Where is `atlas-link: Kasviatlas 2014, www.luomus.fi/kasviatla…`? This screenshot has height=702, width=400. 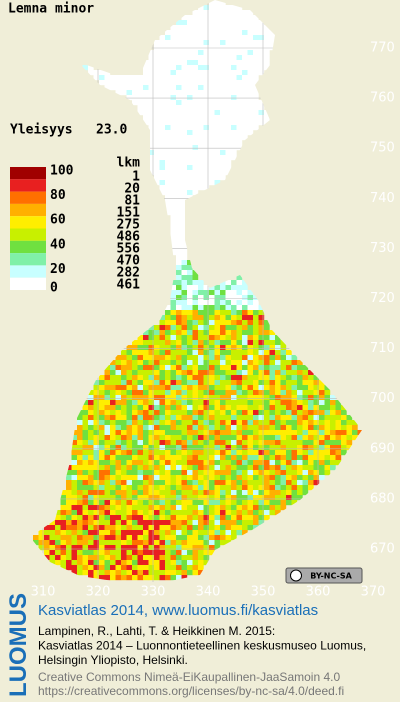 atlas-link: Kasviatlas 2014, www.luomus.fi/kasviatla… is located at coordinates (178, 610).